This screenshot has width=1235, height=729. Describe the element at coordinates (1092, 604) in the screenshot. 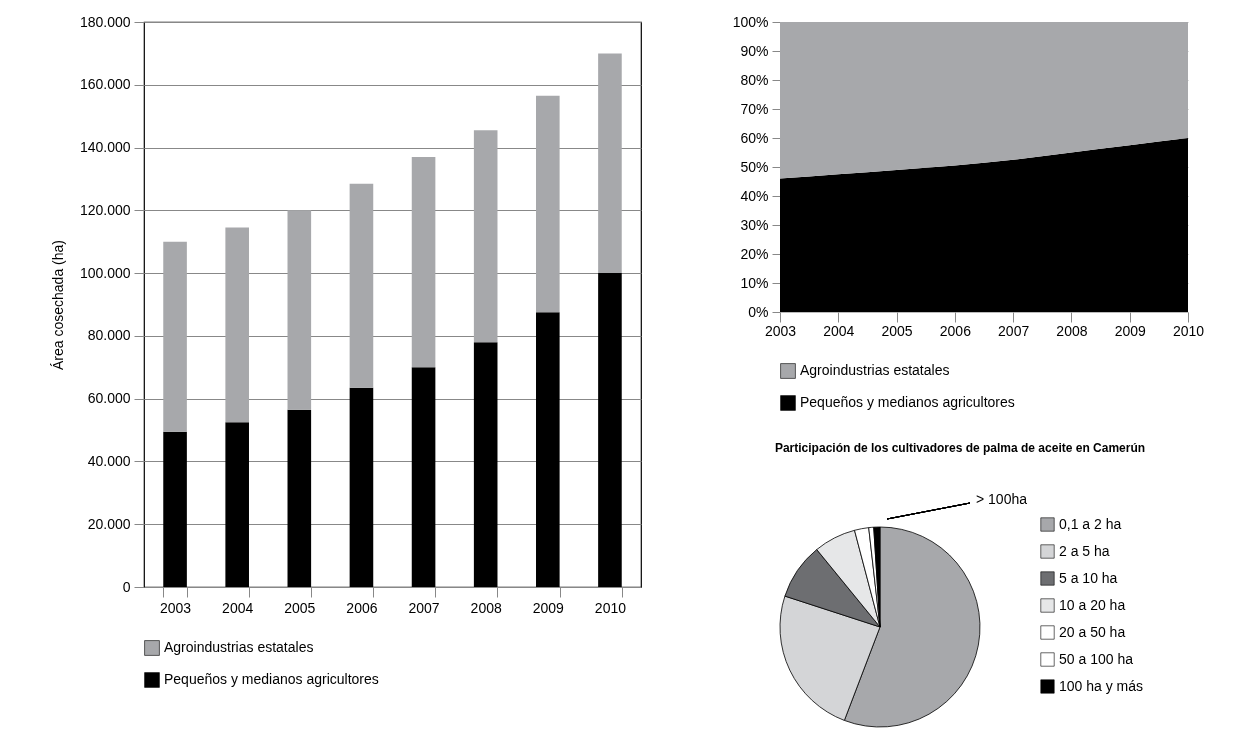

I see `legend-label: 10 a 20 ha` at that location.